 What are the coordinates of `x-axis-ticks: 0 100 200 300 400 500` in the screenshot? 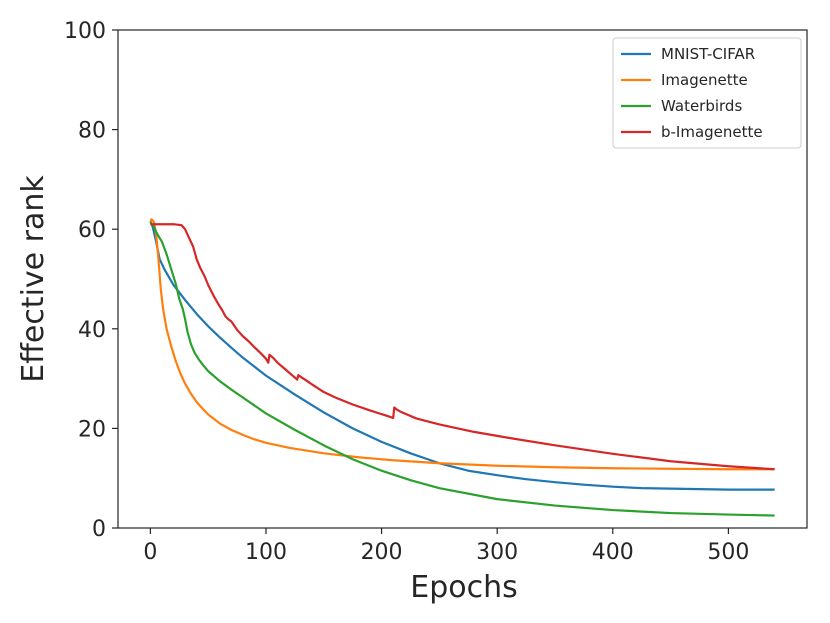 It's located at (446, 546).